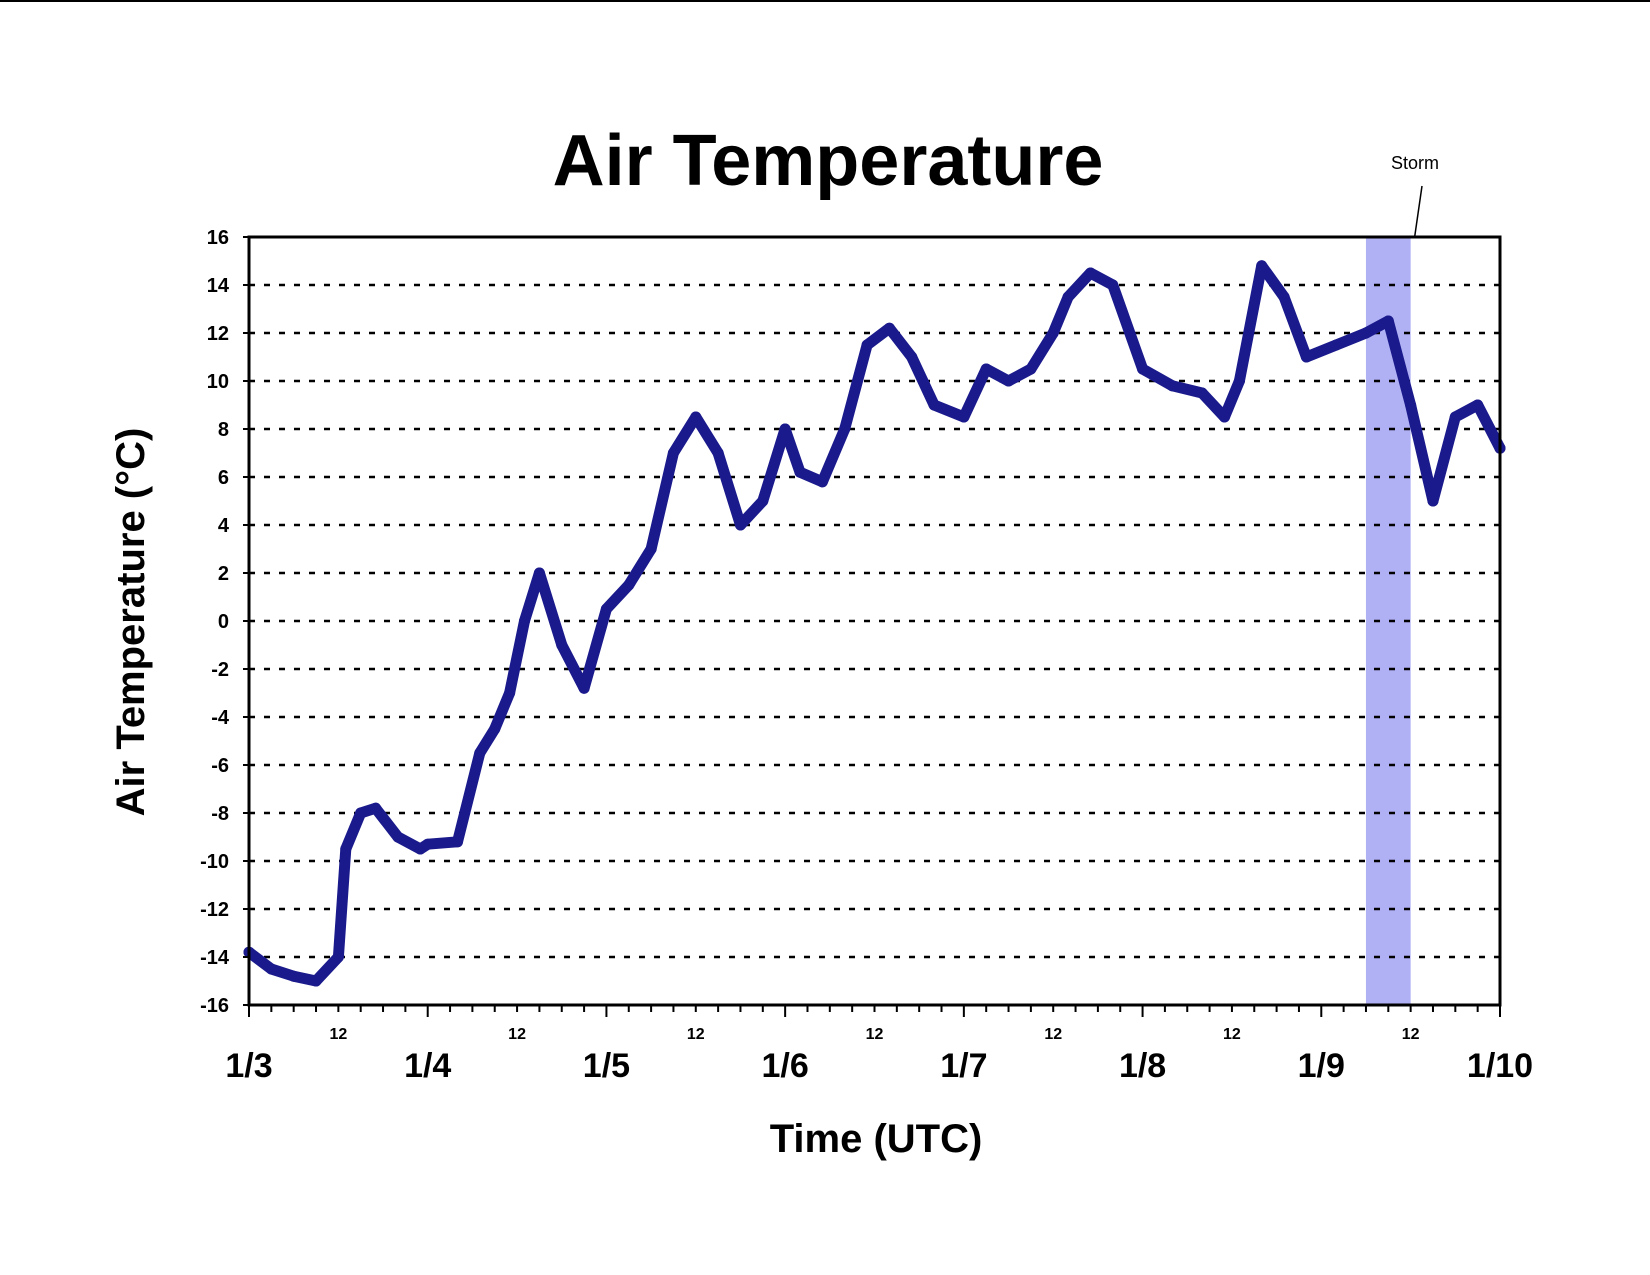 The height and width of the screenshot is (1275, 1650). I want to click on y-tick-label: -6, so click(220, 766).